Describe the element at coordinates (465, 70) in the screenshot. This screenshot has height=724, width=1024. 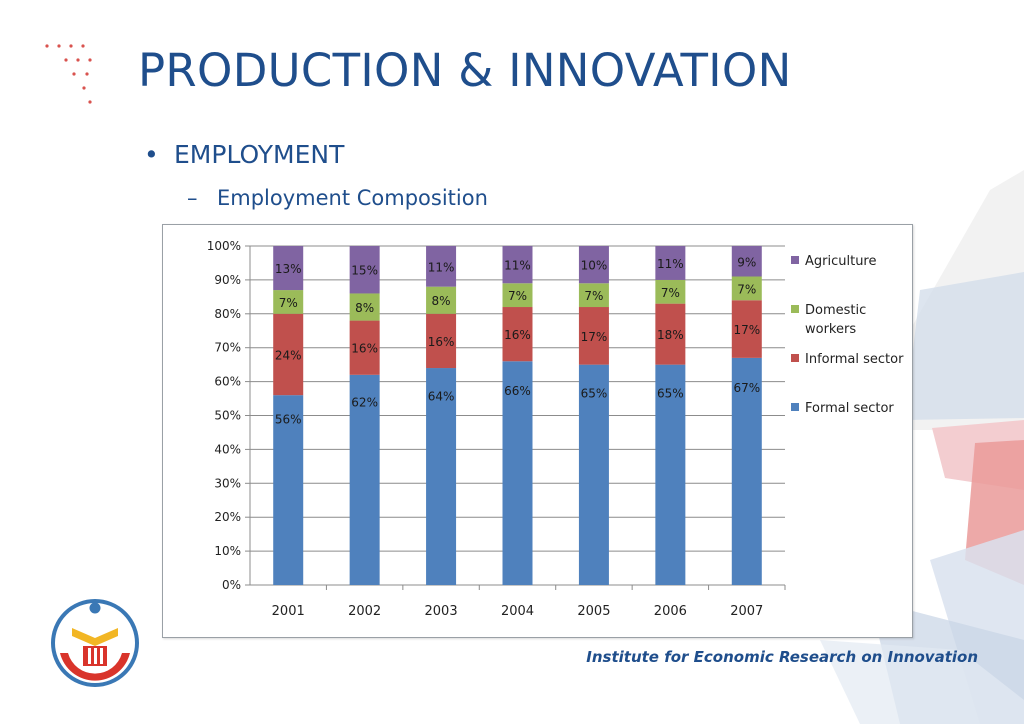
I see `page-title: PRODUCTION & INNOVATION` at that location.